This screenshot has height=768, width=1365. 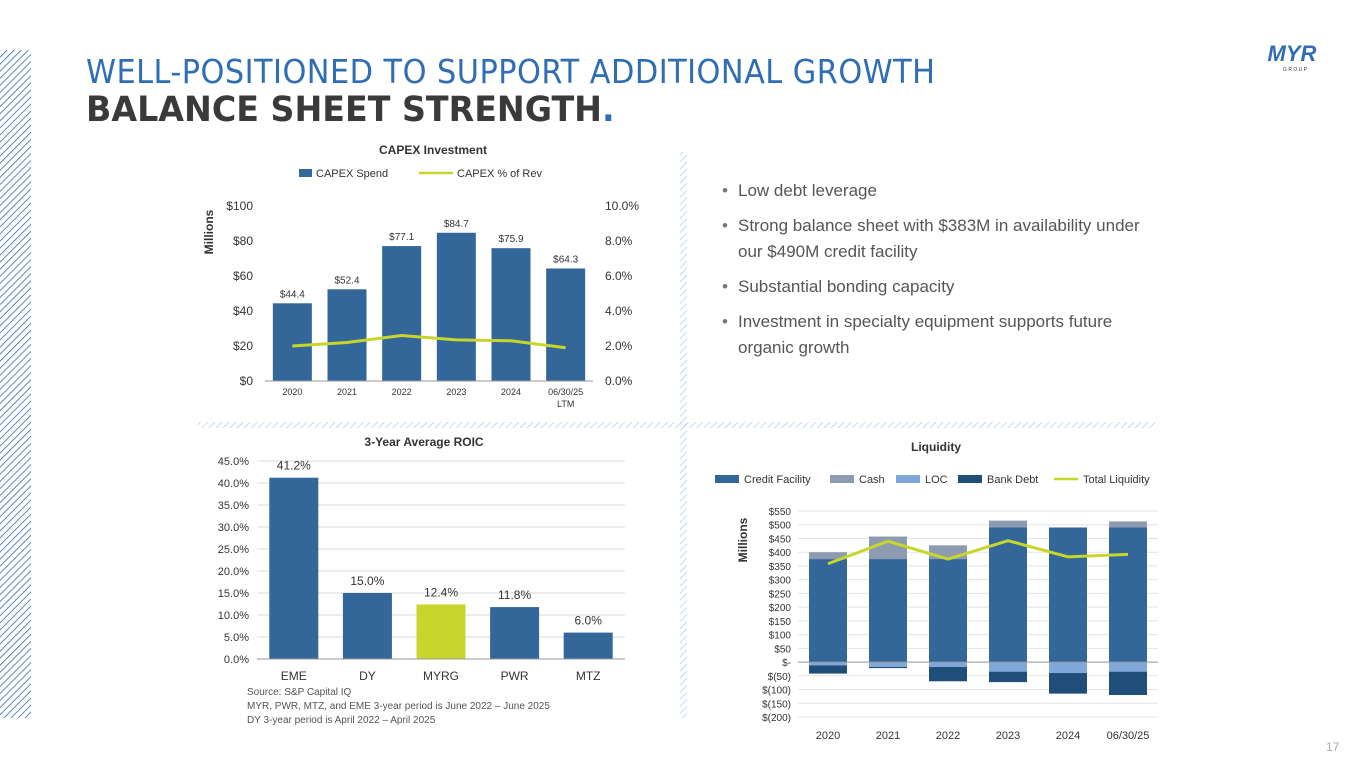 I want to click on liq-ytick: $400, so click(x=780, y=553).